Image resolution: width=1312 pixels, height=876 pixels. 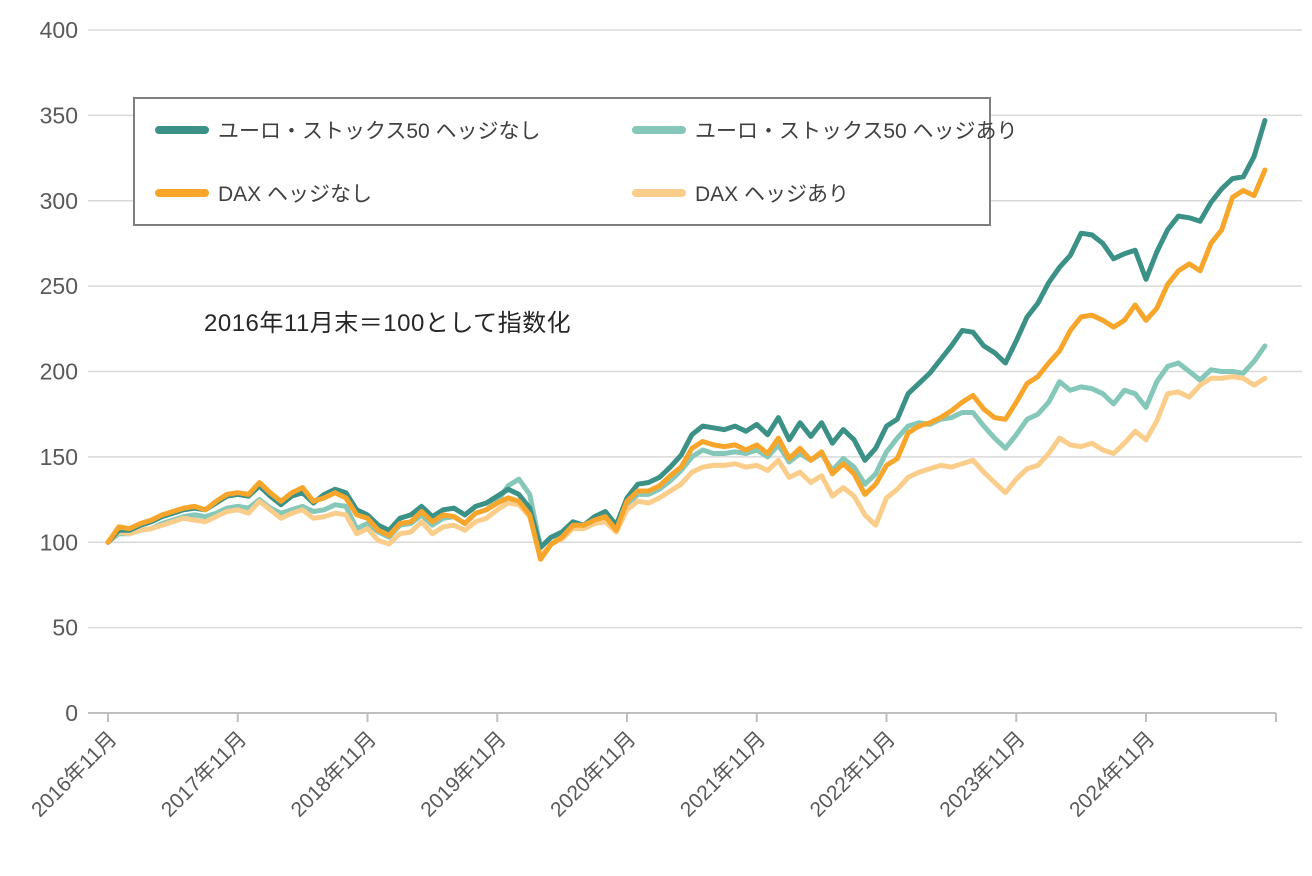 I want to click on y-tick-label: 150, so click(x=59, y=457).